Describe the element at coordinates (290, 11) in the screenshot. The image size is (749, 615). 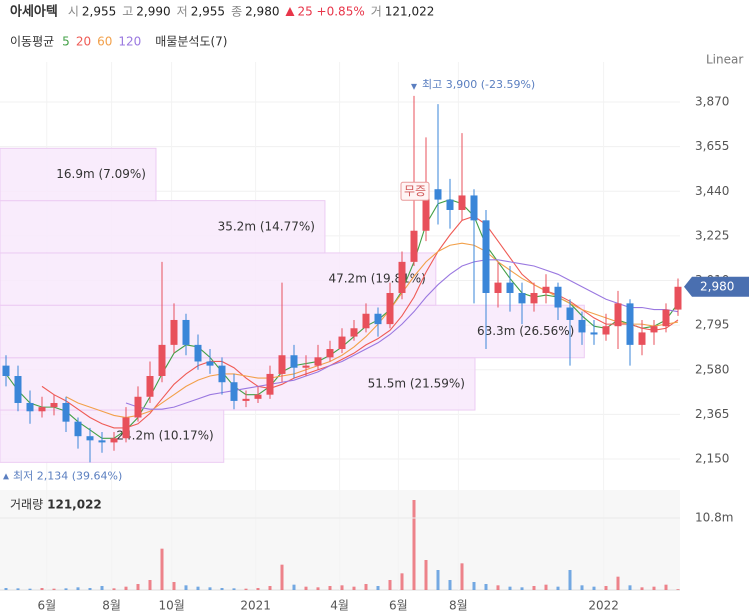
I see `up-triangle` at that location.